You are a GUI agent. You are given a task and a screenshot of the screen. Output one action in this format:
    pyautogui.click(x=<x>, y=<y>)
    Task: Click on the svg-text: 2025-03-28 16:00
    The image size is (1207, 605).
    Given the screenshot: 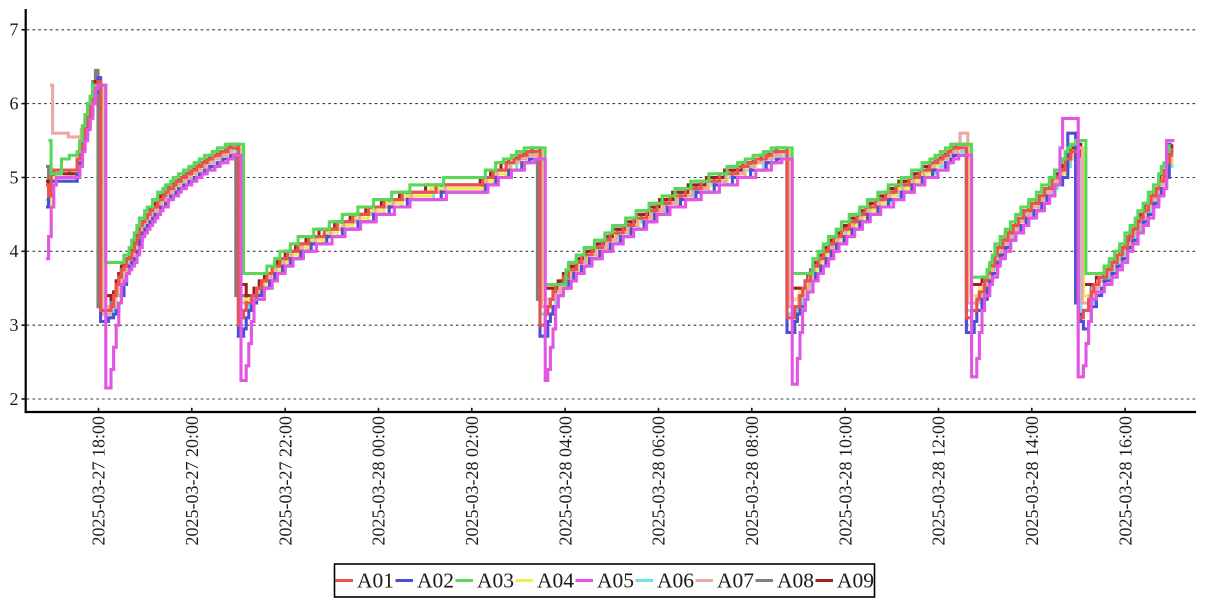 What is the action you would take?
    pyautogui.click(x=1125, y=481)
    